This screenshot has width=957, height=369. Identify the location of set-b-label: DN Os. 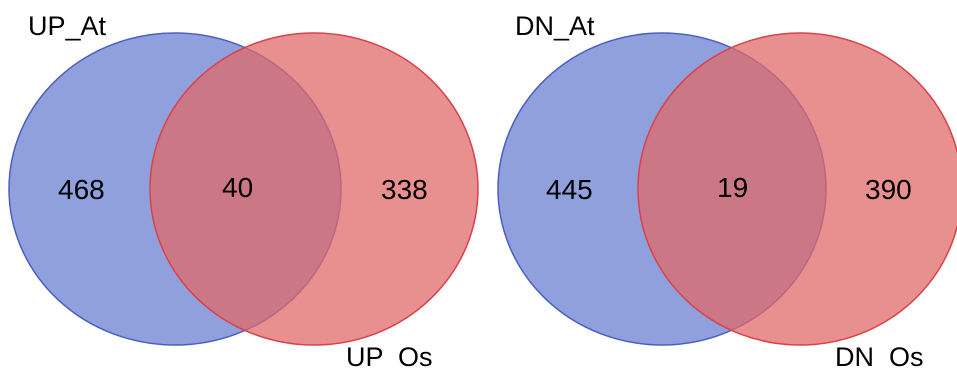
(879, 355).